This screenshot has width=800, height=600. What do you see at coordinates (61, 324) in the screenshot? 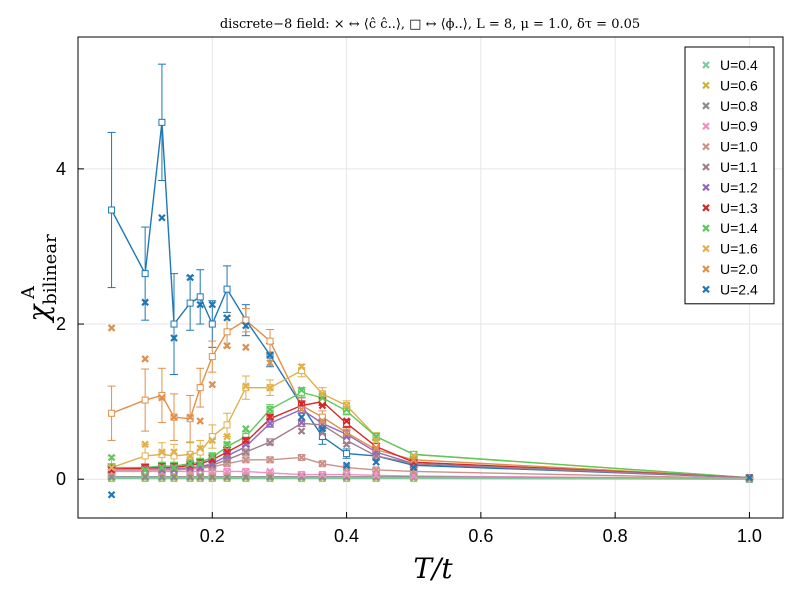
I see `y-tick-label: 2` at bounding box center [61, 324].